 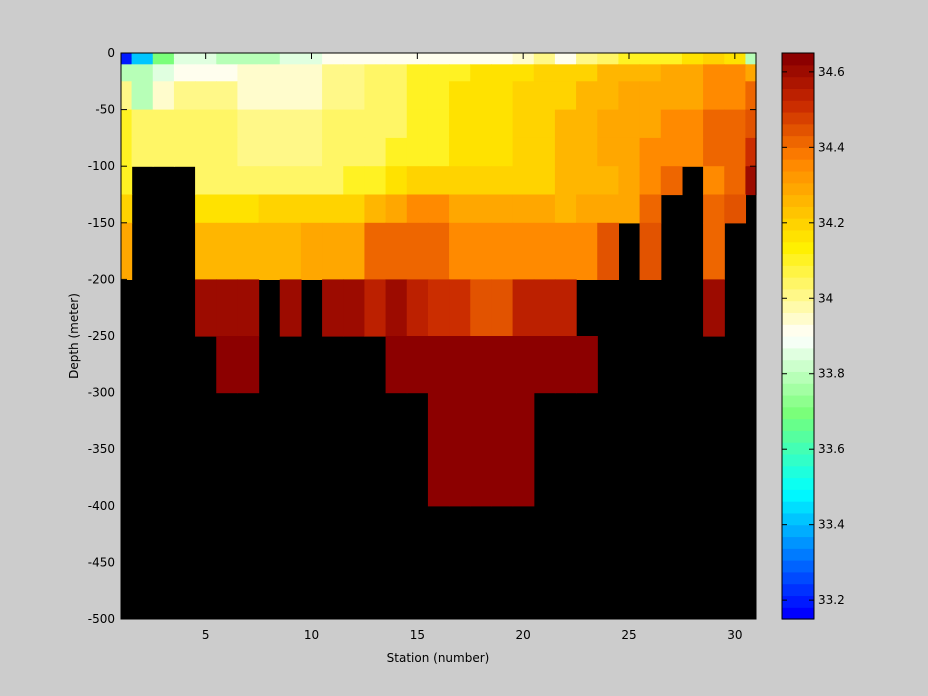 What do you see at coordinates (101, 562) in the screenshot?
I see `y-tick-label: -450` at bounding box center [101, 562].